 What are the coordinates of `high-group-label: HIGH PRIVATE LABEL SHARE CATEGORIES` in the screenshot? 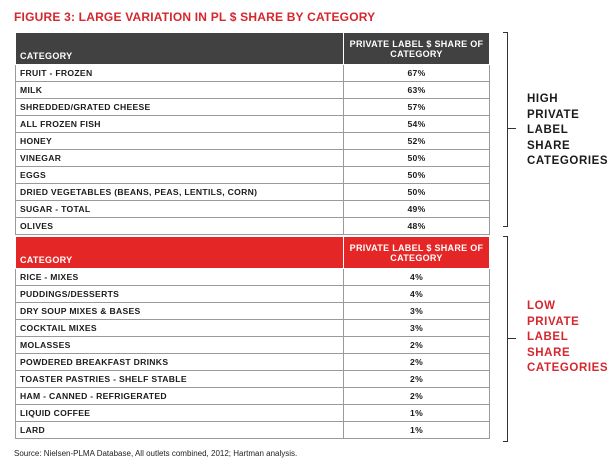 It's located at (567, 131).